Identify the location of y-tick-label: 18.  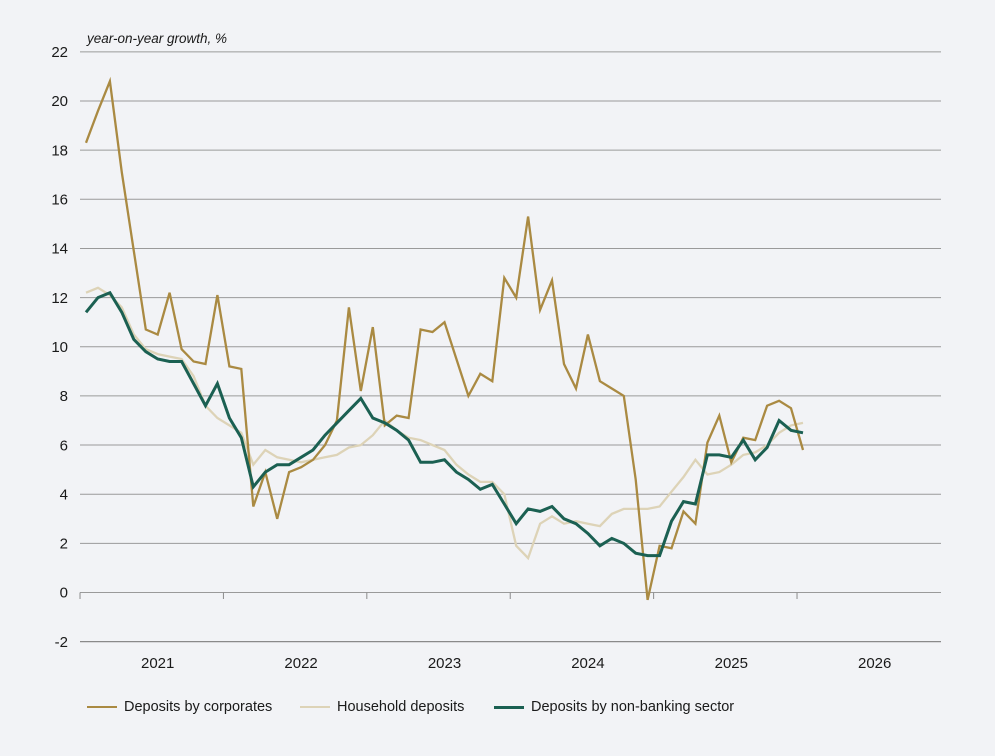
(59, 150).